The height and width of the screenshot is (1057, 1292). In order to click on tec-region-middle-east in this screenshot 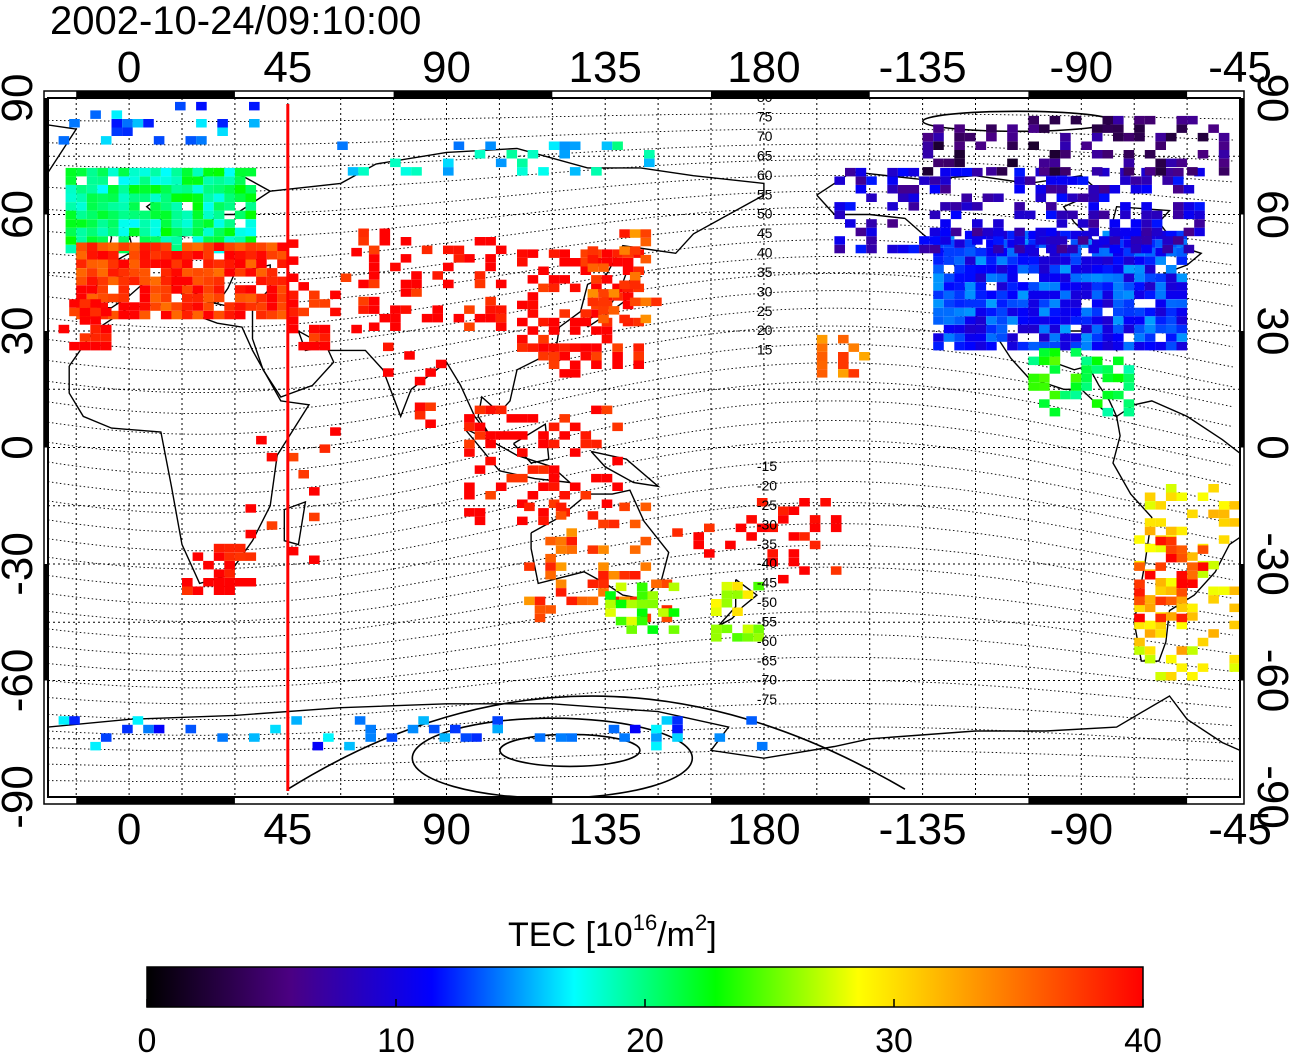, I will do `click(324, 295)`.